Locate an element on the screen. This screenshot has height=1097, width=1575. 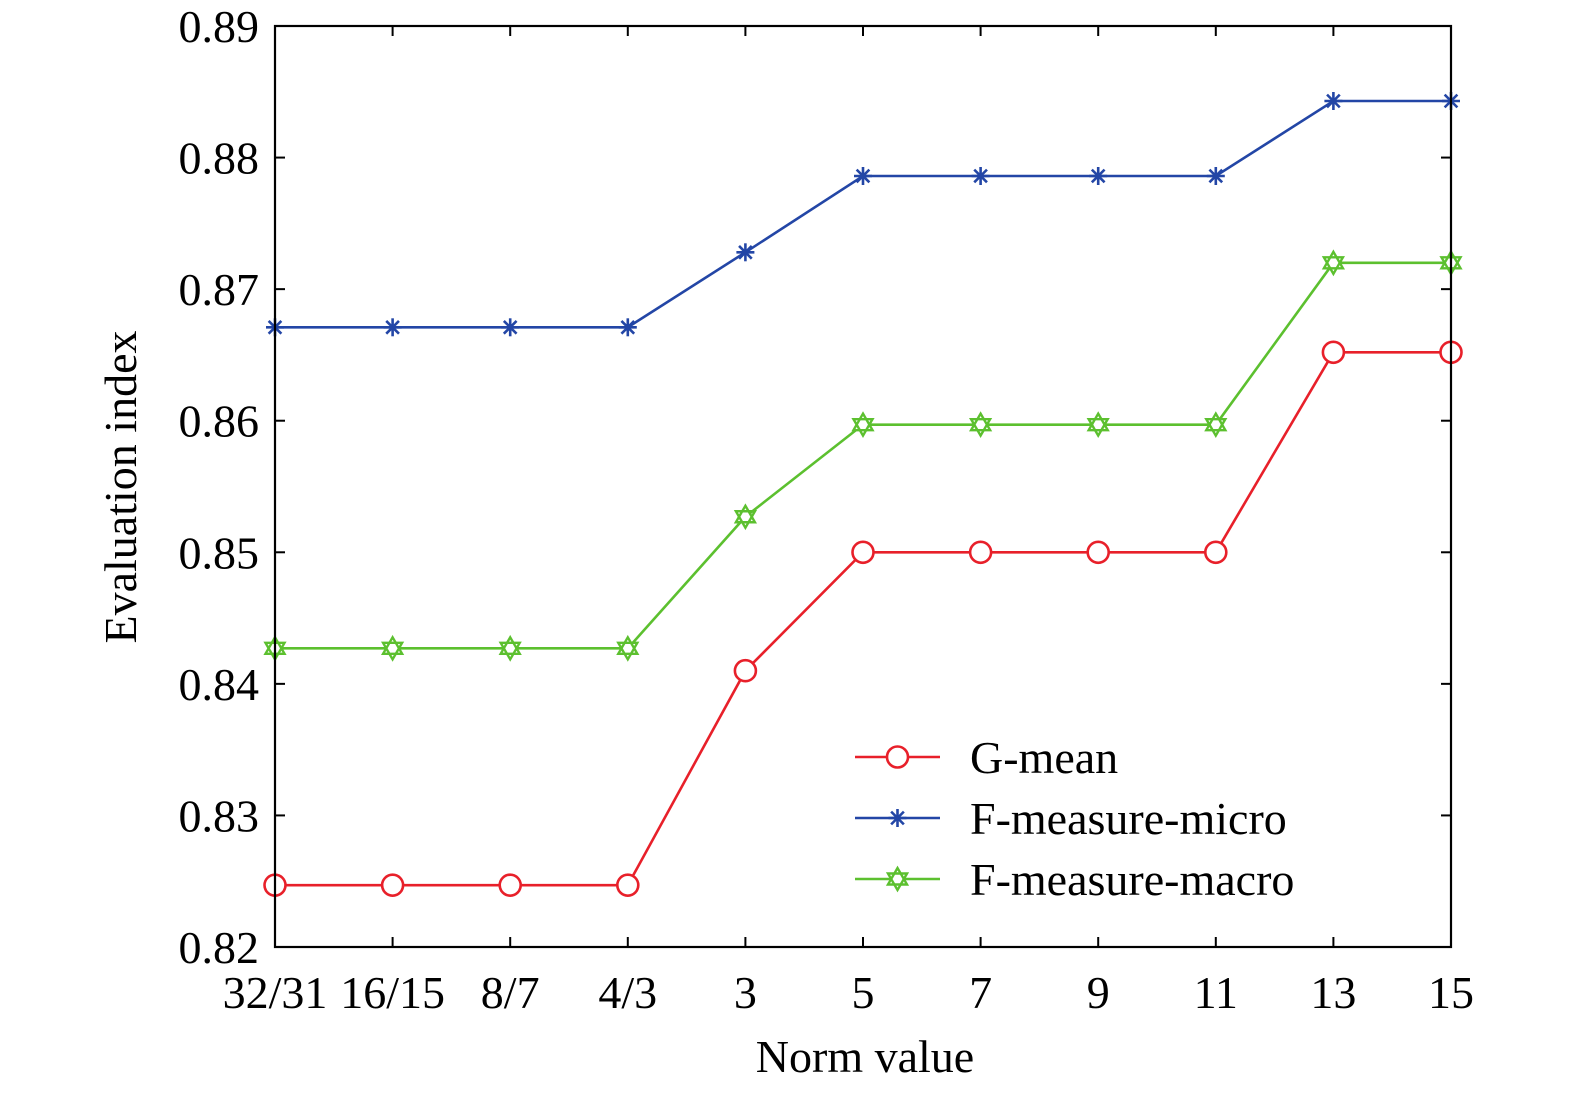
y-tick-label: 0.84 is located at coordinates (219, 684).